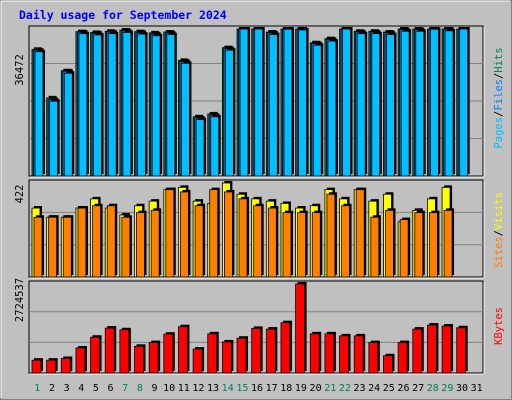 This screenshot has width=512, height=400. What do you see at coordinates (125, 388) in the screenshot?
I see `x-tick-label: 7` at bounding box center [125, 388].